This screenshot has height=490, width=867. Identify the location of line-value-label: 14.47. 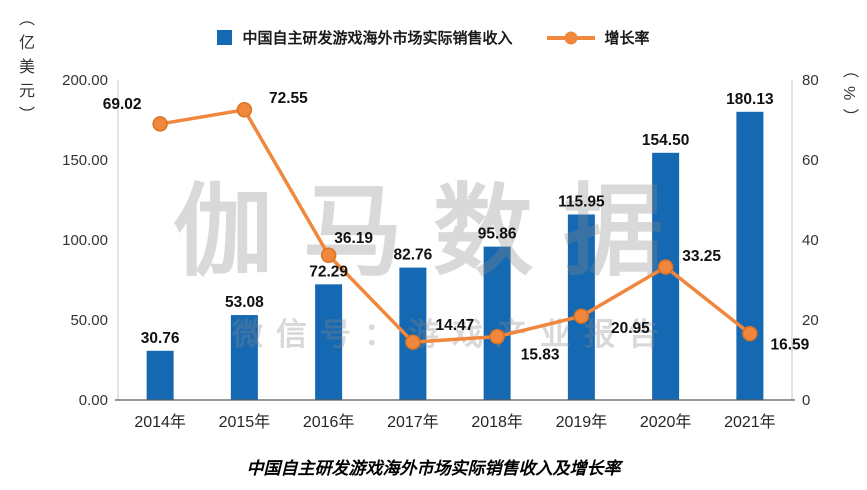
(454, 325).